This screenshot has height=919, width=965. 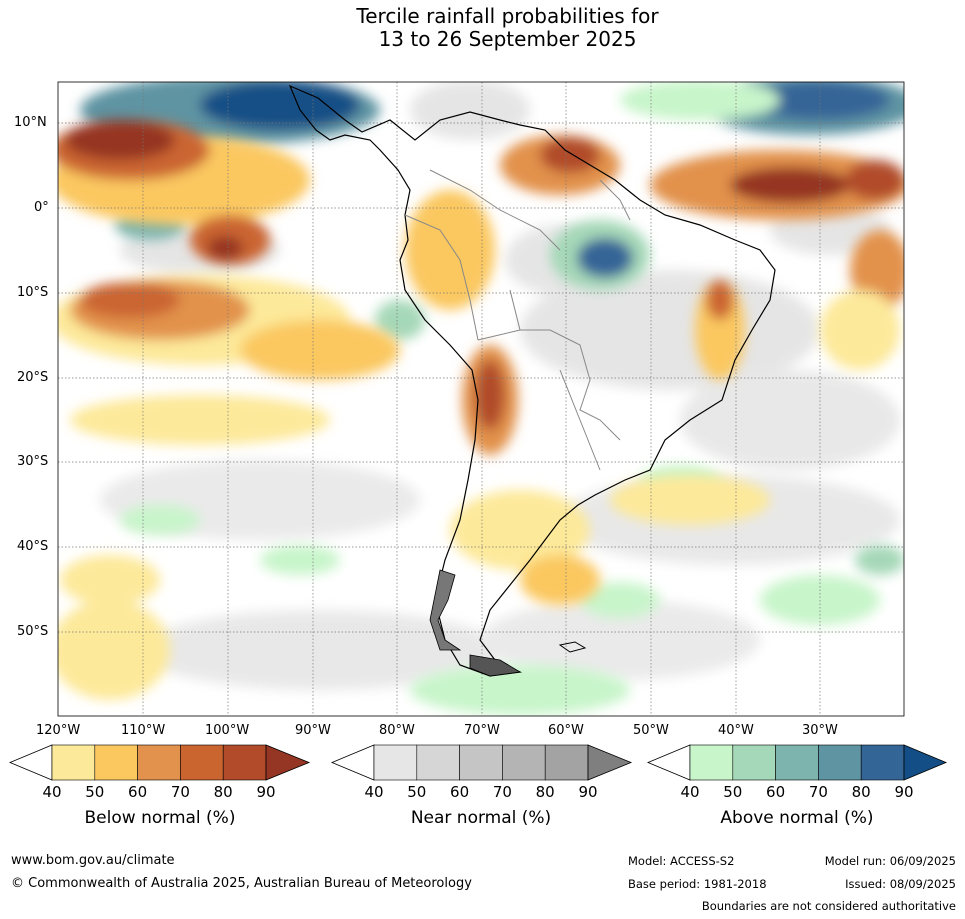 I want to click on lon-label: 110°W, so click(x=143, y=730).